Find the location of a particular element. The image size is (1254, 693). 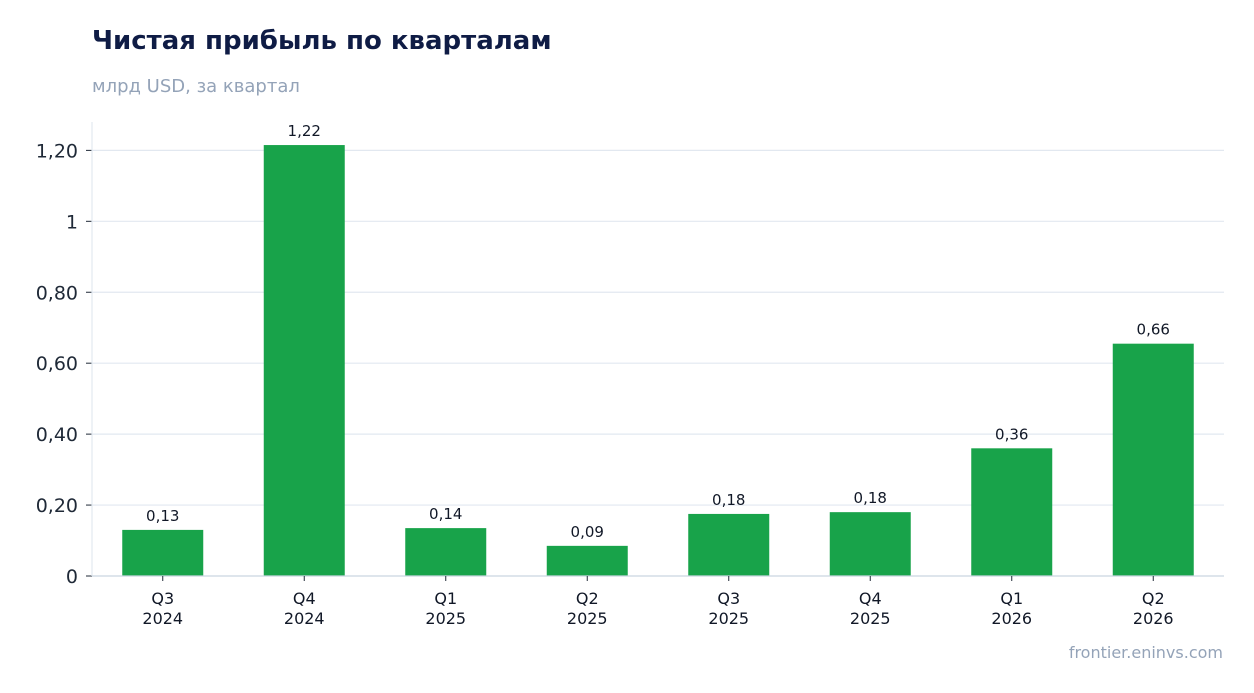

x-tick-label: Q3 2024 is located at coordinates (162, 608).